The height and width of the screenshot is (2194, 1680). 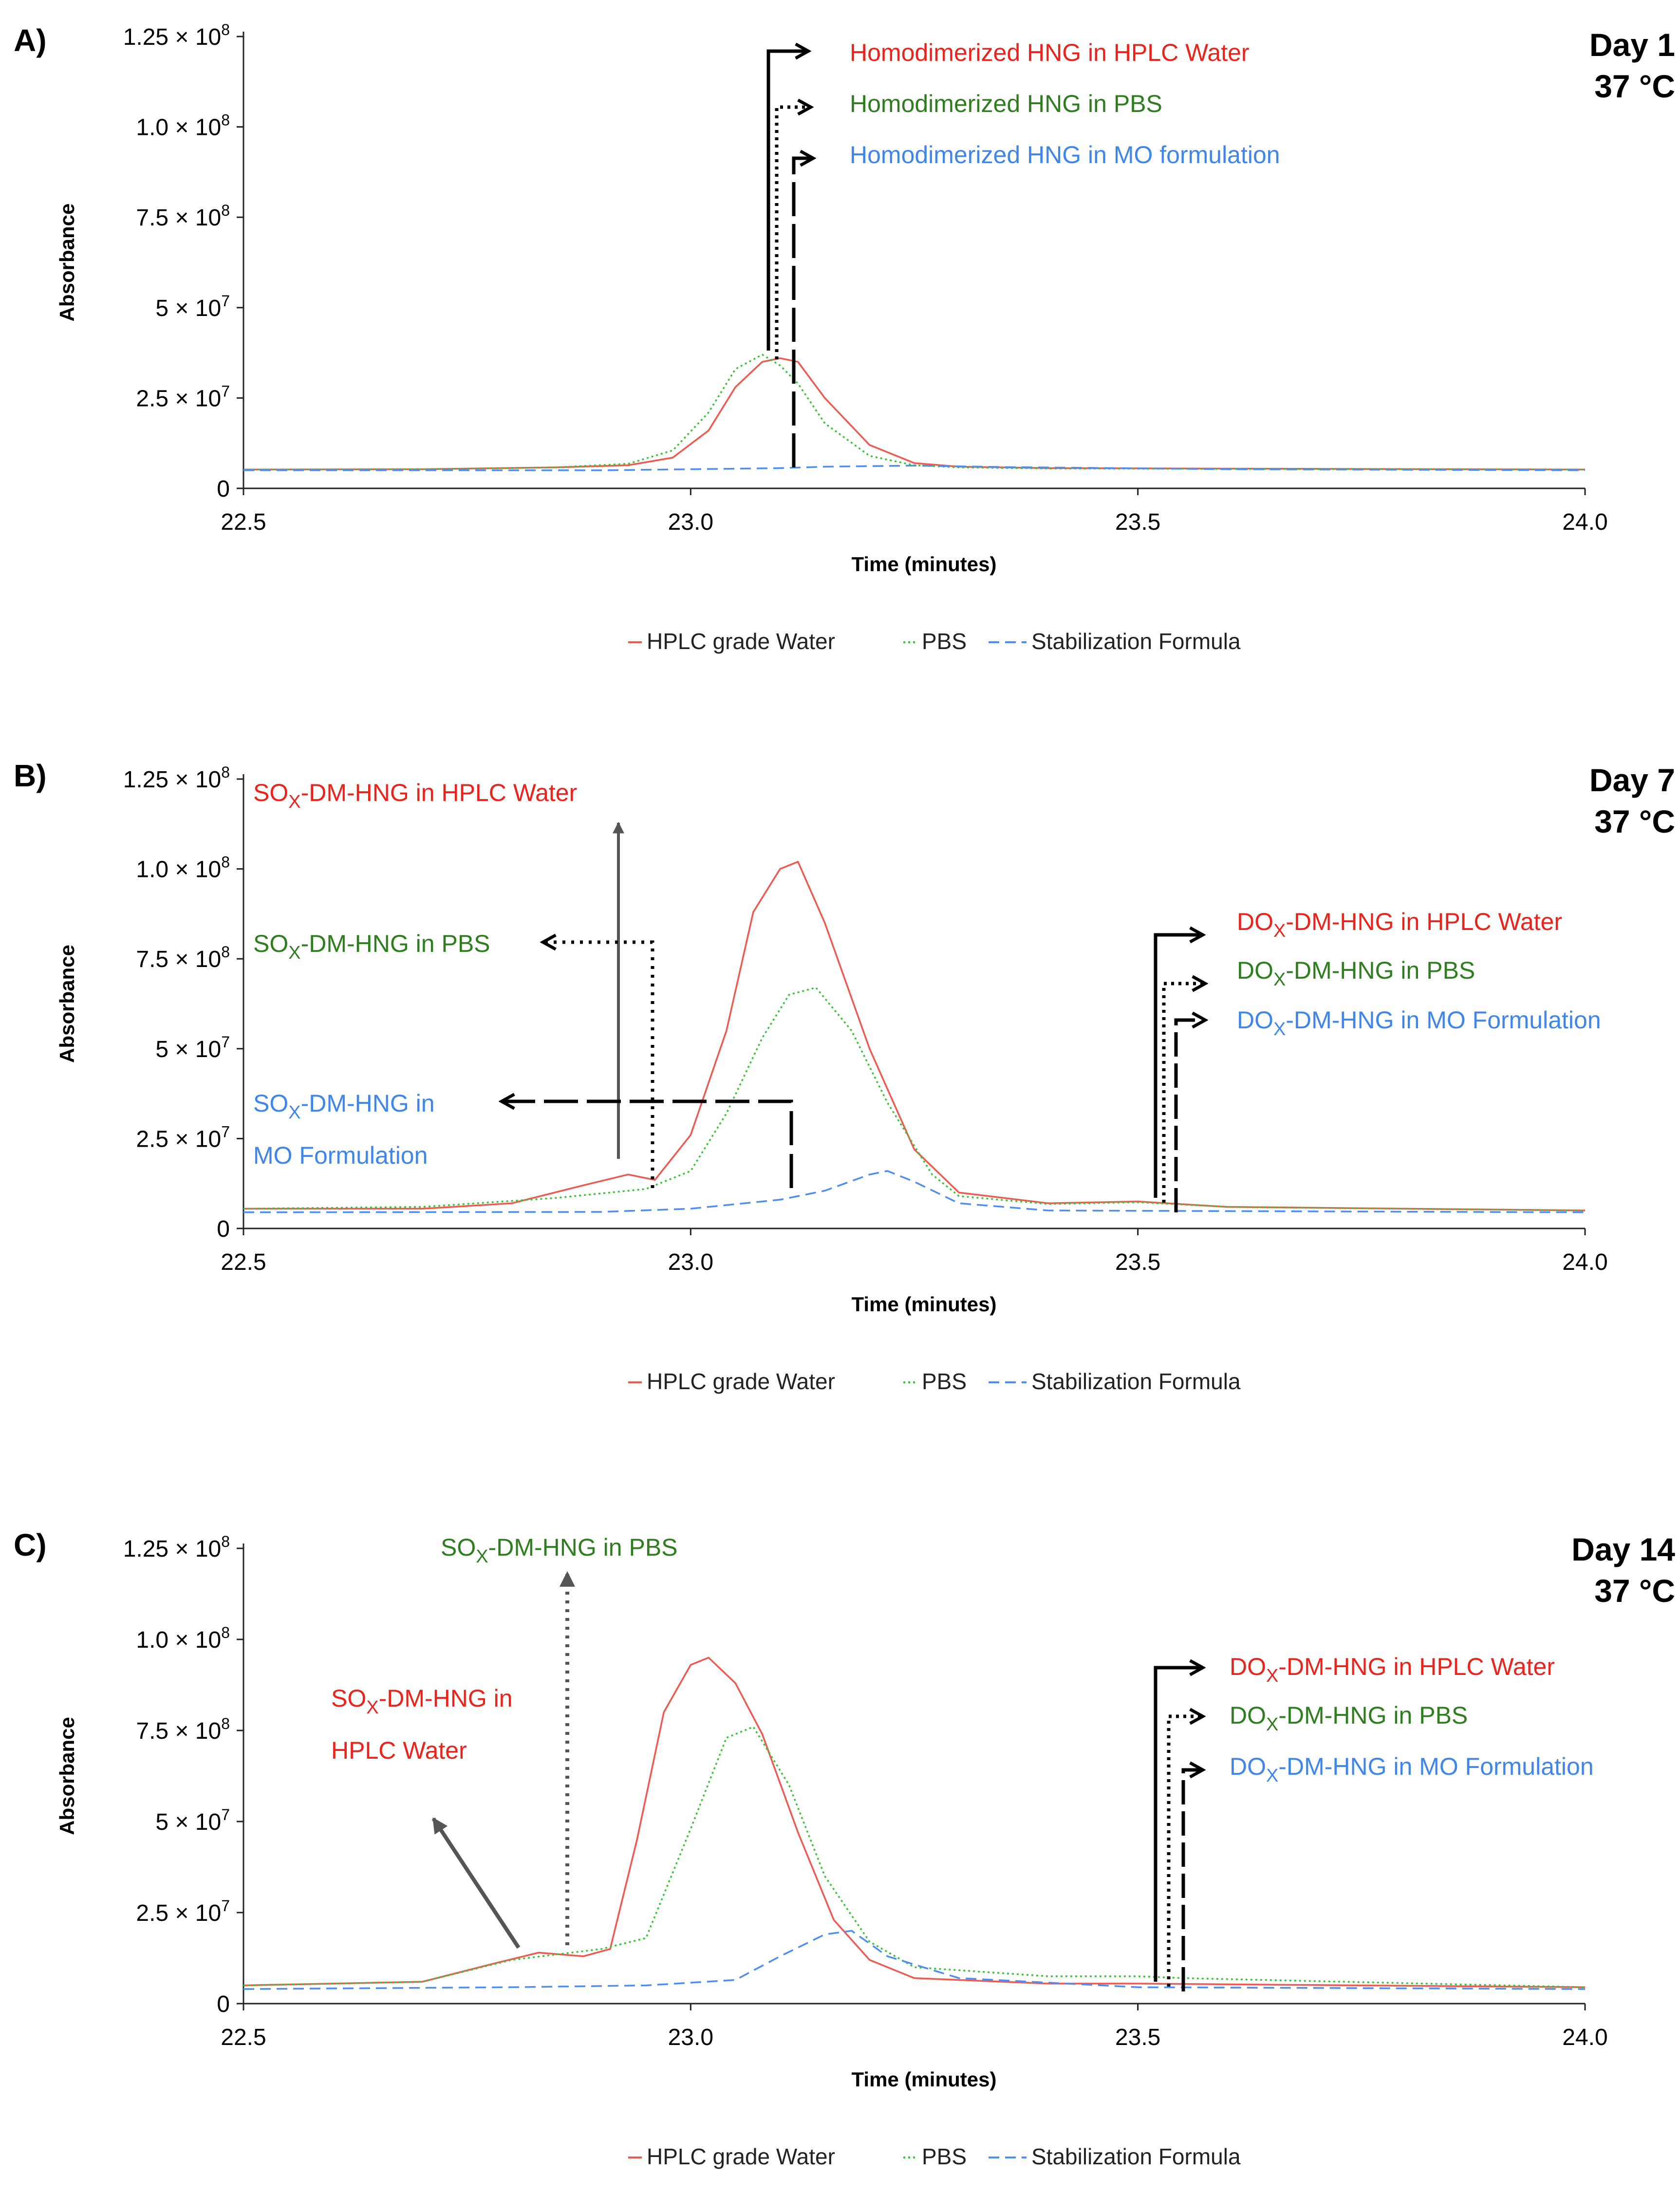 I want to click on annotation-label: HPLC Water, so click(x=399, y=1751).